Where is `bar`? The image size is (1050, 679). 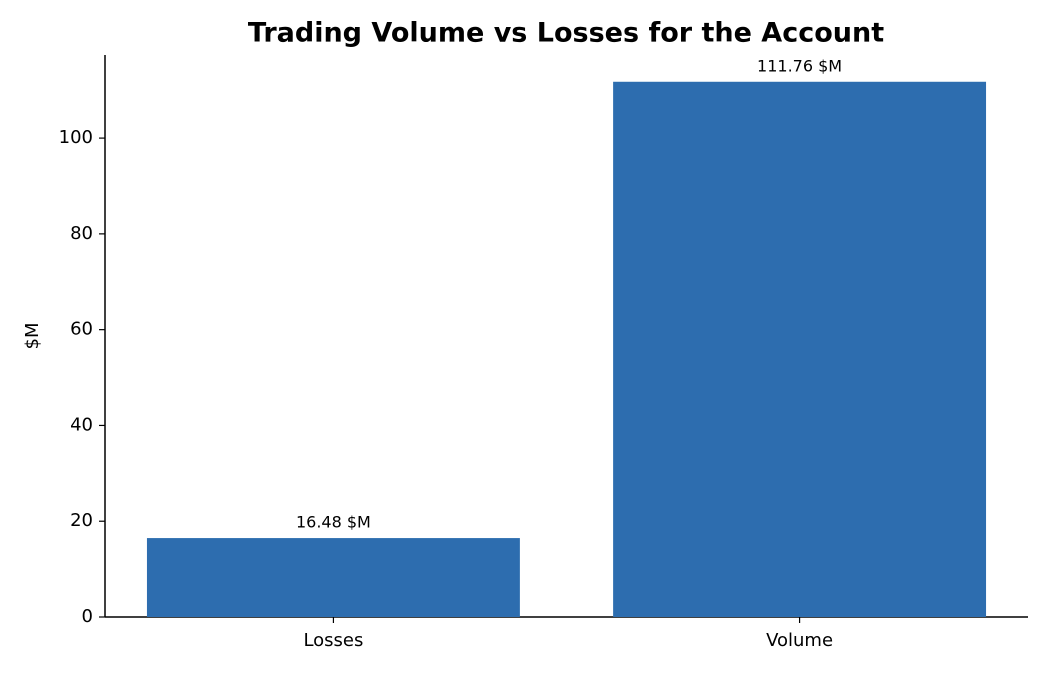
bar is located at coordinates (333, 577).